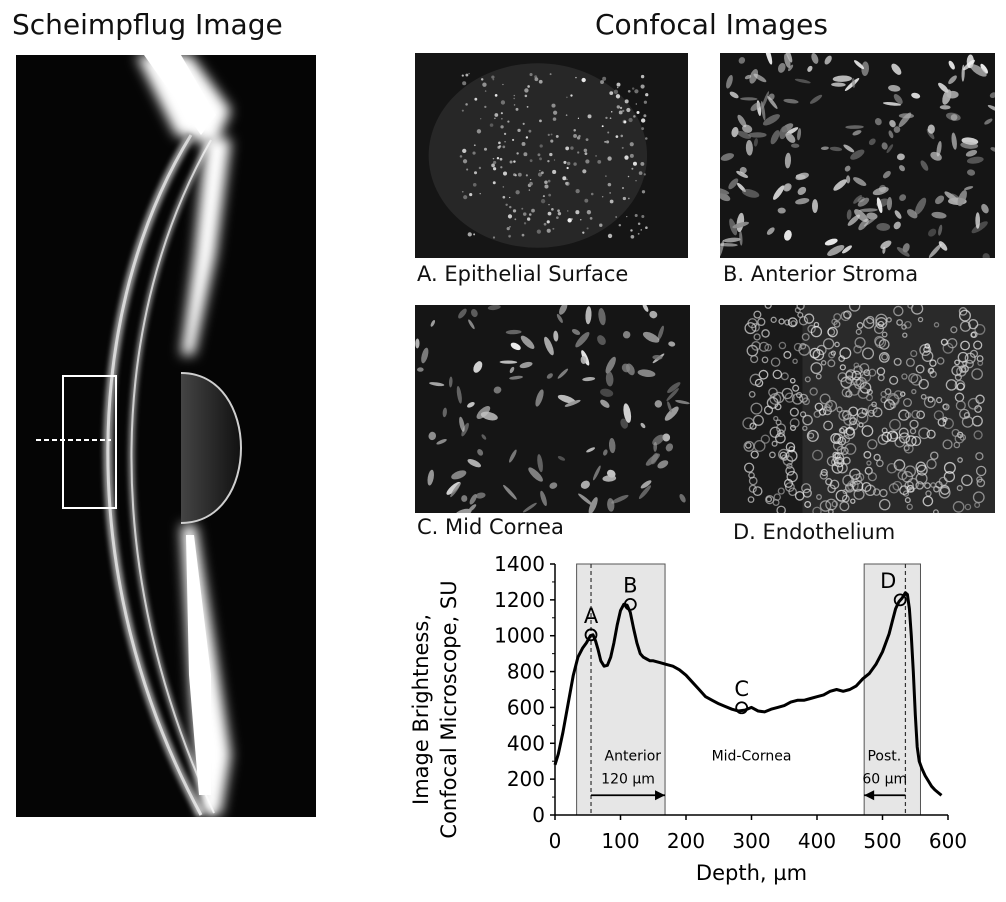  What do you see at coordinates (948, 841) in the screenshot?
I see `x-tick-label: 600` at bounding box center [948, 841].